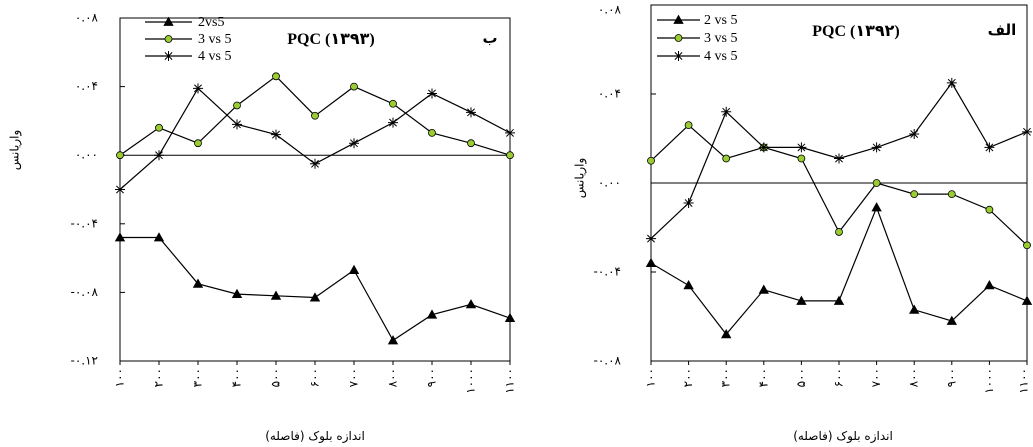  Describe the element at coordinates (609, 183) in the screenshot. I see `y-tick-label: ۰.۰۰` at that location.